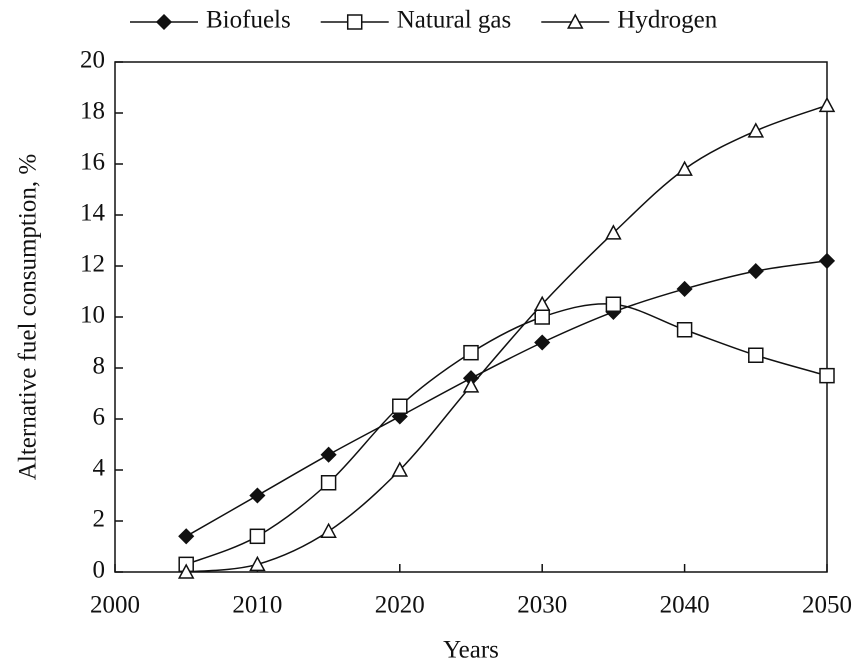 The image size is (860, 664). Describe the element at coordinates (542, 605) in the screenshot. I see `x-tick-label: 2030` at that location.